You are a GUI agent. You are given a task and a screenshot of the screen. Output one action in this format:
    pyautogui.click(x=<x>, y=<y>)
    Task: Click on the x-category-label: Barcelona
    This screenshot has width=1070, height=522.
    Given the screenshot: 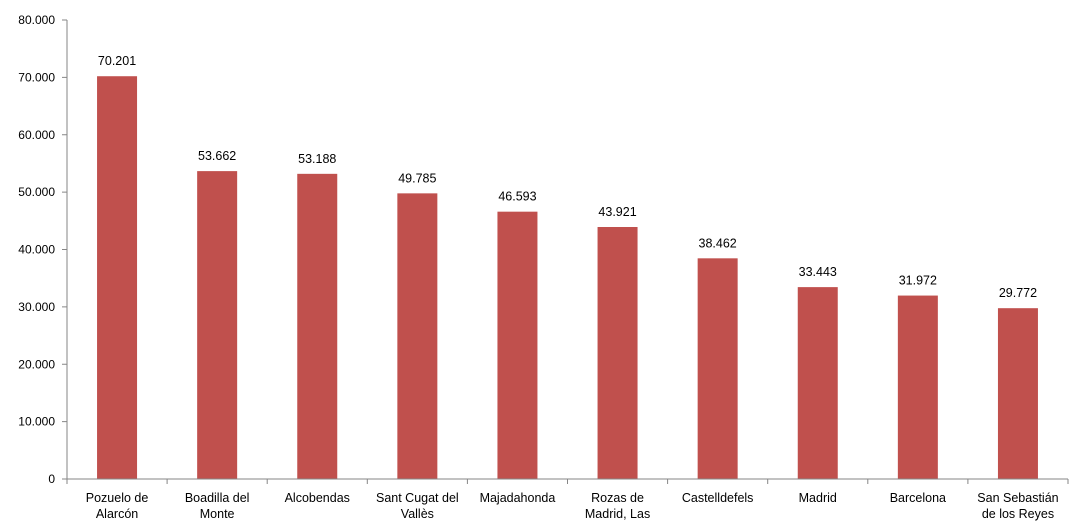 What is the action you would take?
    pyautogui.click(x=918, y=498)
    